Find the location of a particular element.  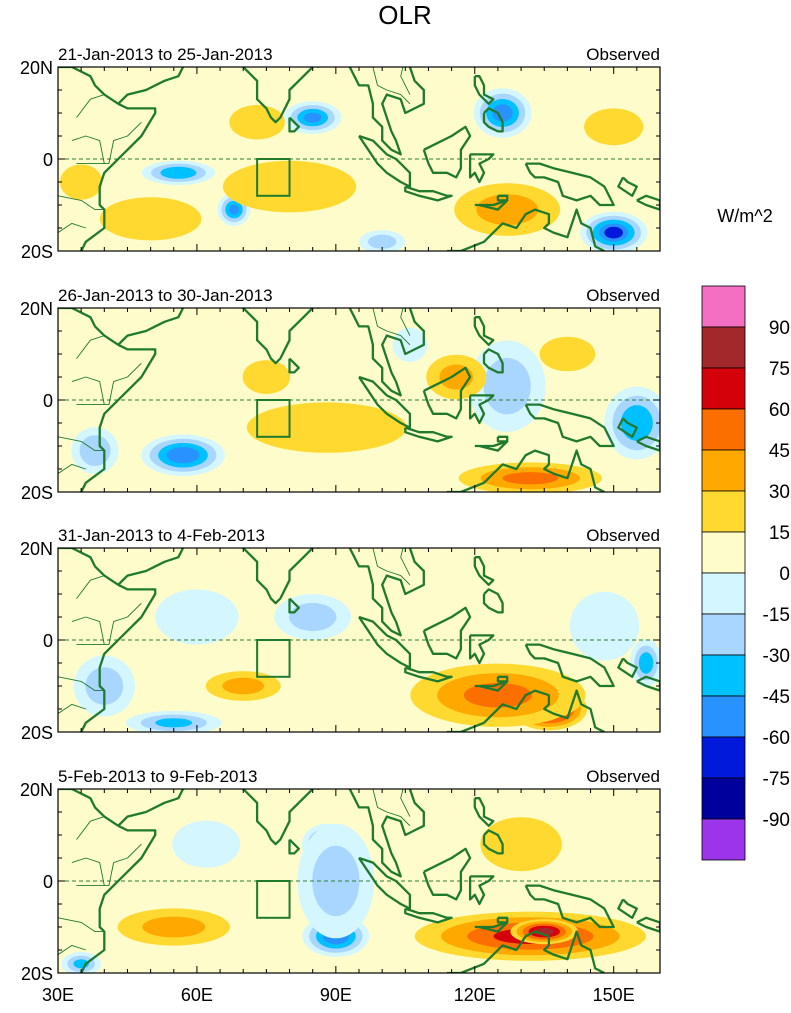

x-tick-label: 150E is located at coordinates (614, 995).